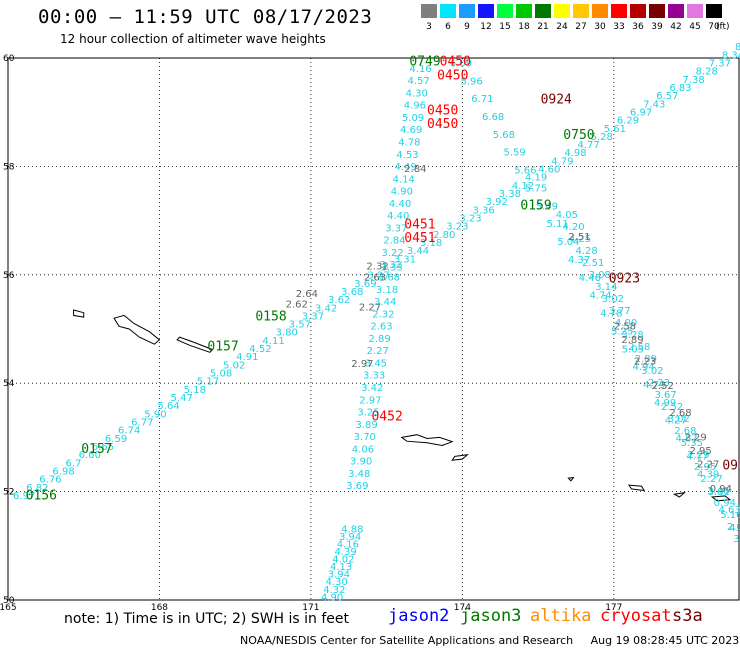  Describe the element at coordinates (625, 326) in the screenshot. I see `wave-height-value-low: 2.58` at that location.